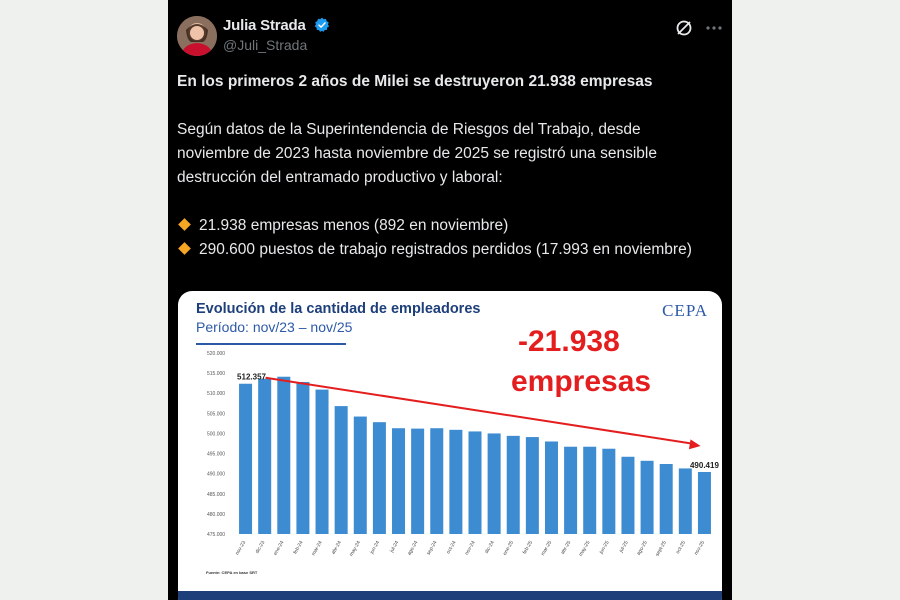 The width and height of the screenshot is (900, 600). I want to click on x-tick-label: may-24, so click(355, 549).